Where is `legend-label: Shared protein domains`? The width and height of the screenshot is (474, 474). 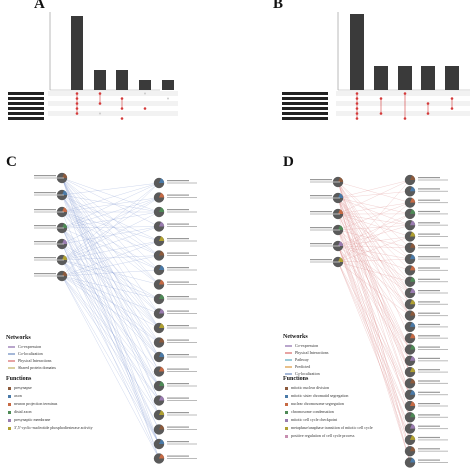
legend-label: Shared protein domains is located at coordinates (37, 367).